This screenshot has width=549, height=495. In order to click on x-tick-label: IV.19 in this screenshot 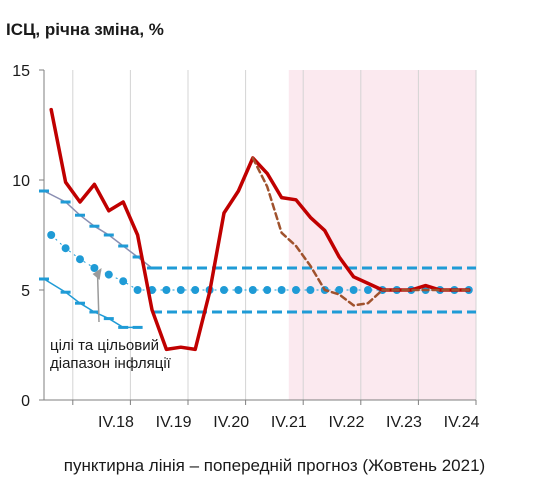, I will do `click(174, 422)`.